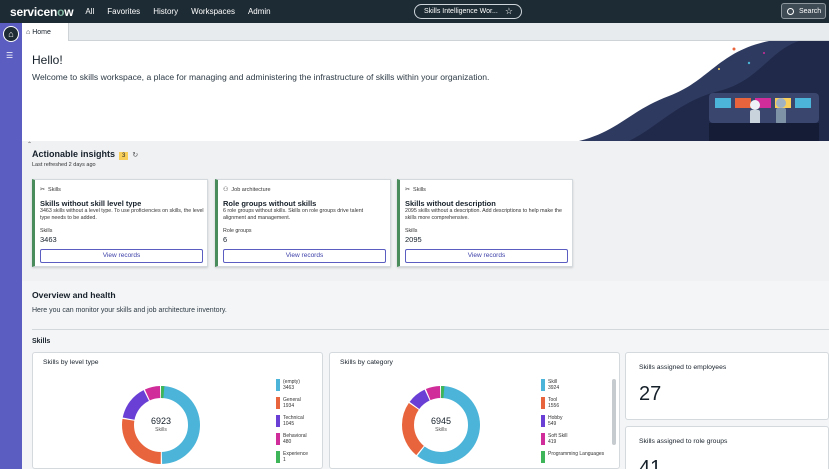  Describe the element at coordinates (292, 388) in the screenshot. I see `legend-item: (empty) 3463` at that location.